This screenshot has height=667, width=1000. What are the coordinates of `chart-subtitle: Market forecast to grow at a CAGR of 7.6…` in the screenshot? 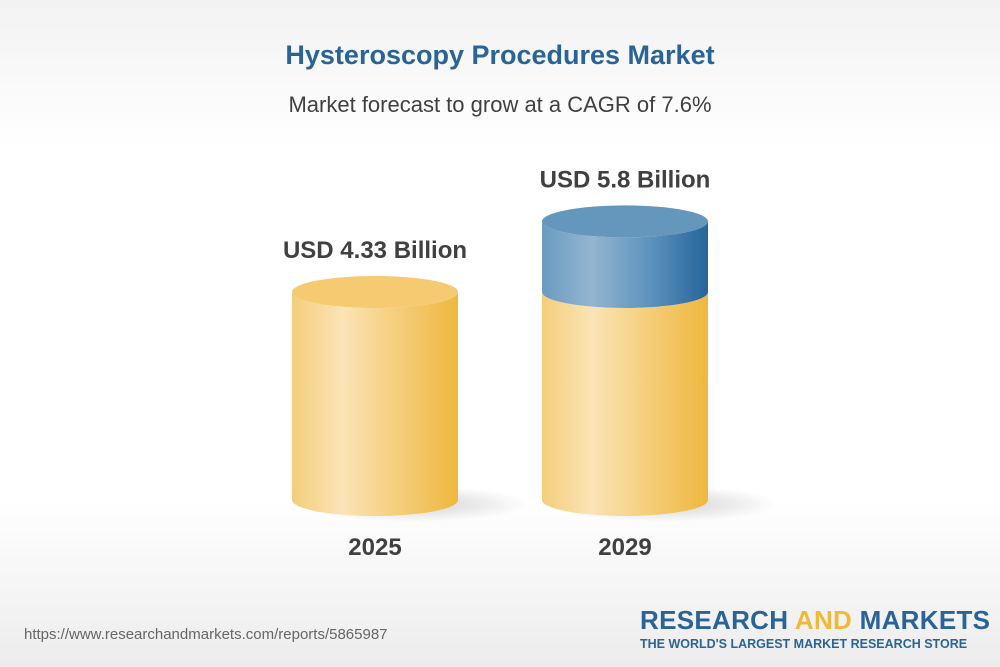 It's located at (500, 104).